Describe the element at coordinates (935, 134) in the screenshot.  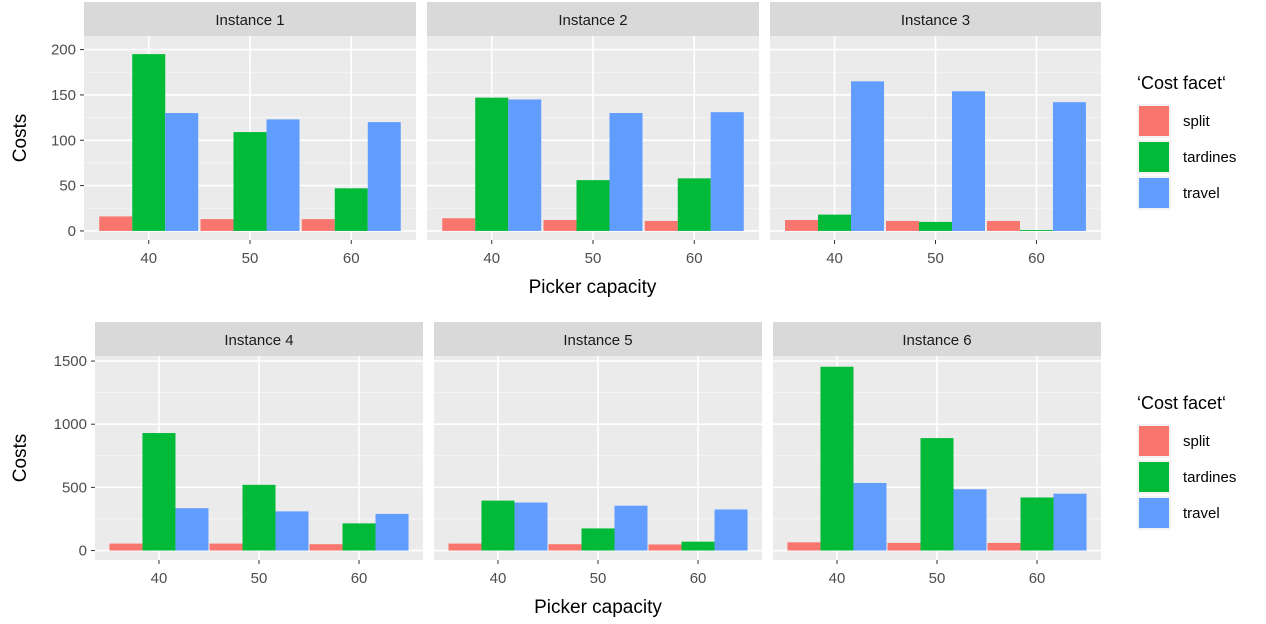
I see `facet-panel: Instance 3 40 50 60` at that location.